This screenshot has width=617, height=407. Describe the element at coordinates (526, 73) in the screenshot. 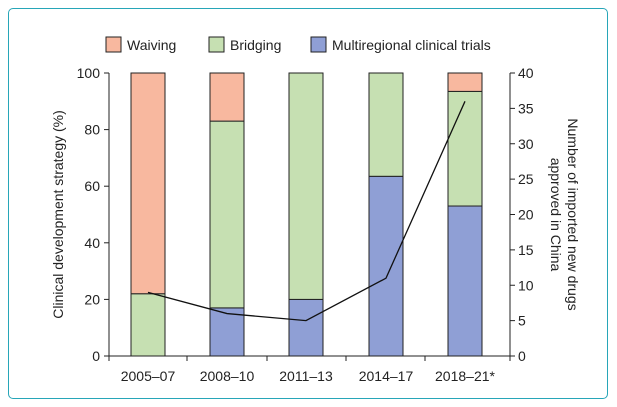

I see `y2-tick-label: 40` at that location.